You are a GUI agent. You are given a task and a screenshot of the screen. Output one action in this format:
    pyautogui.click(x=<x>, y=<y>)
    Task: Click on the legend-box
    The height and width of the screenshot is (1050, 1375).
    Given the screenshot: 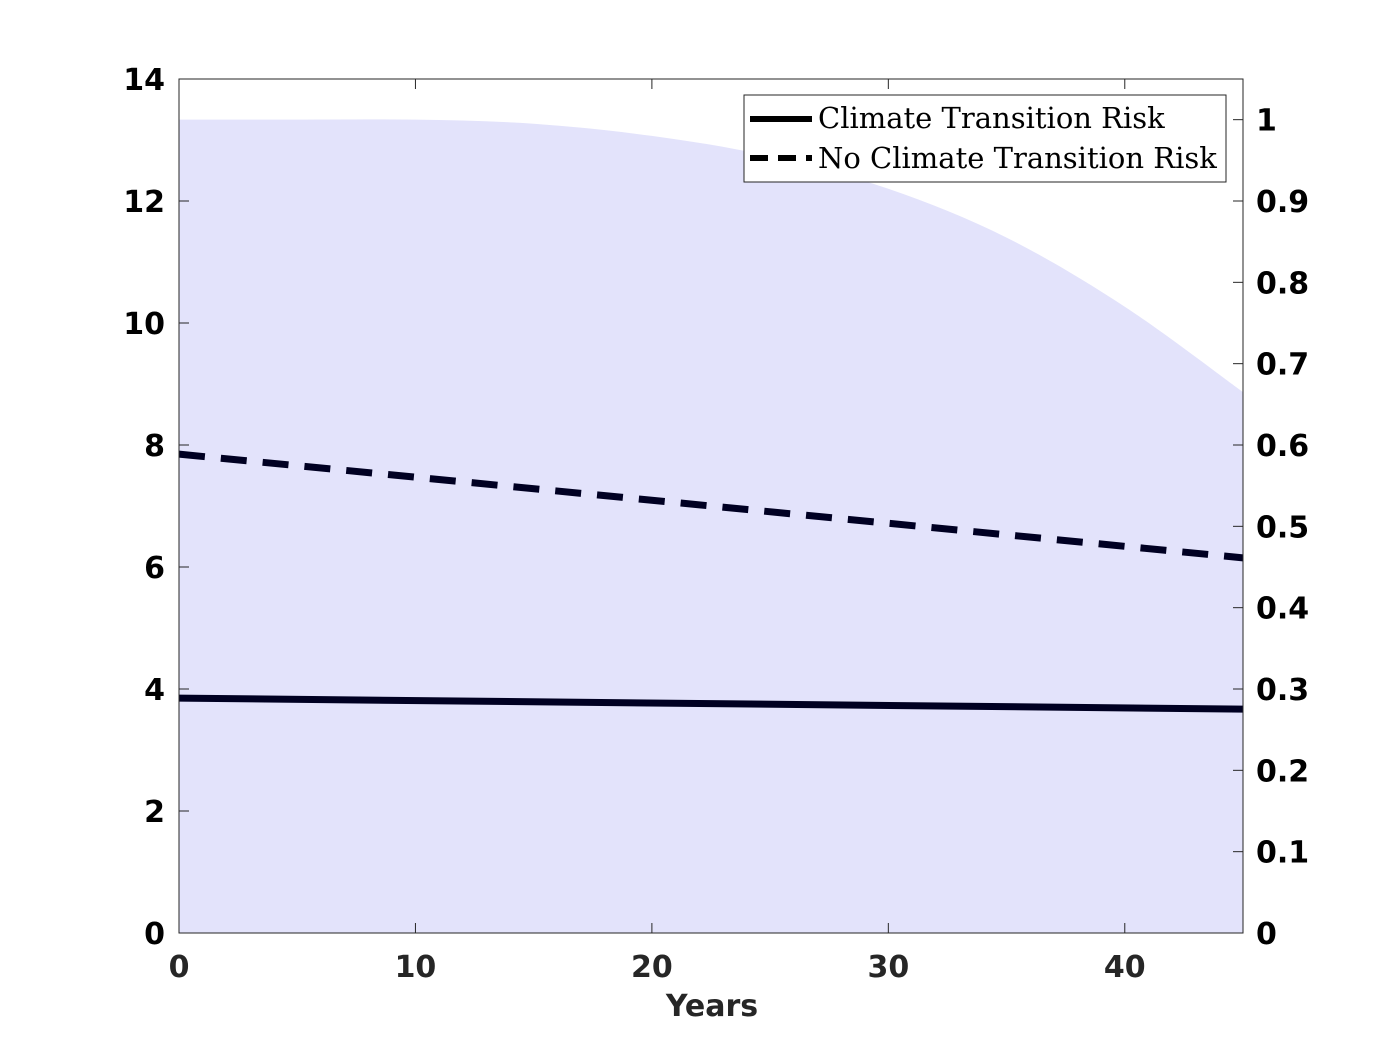 What is the action you would take?
    pyautogui.click(x=985, y=138)
    